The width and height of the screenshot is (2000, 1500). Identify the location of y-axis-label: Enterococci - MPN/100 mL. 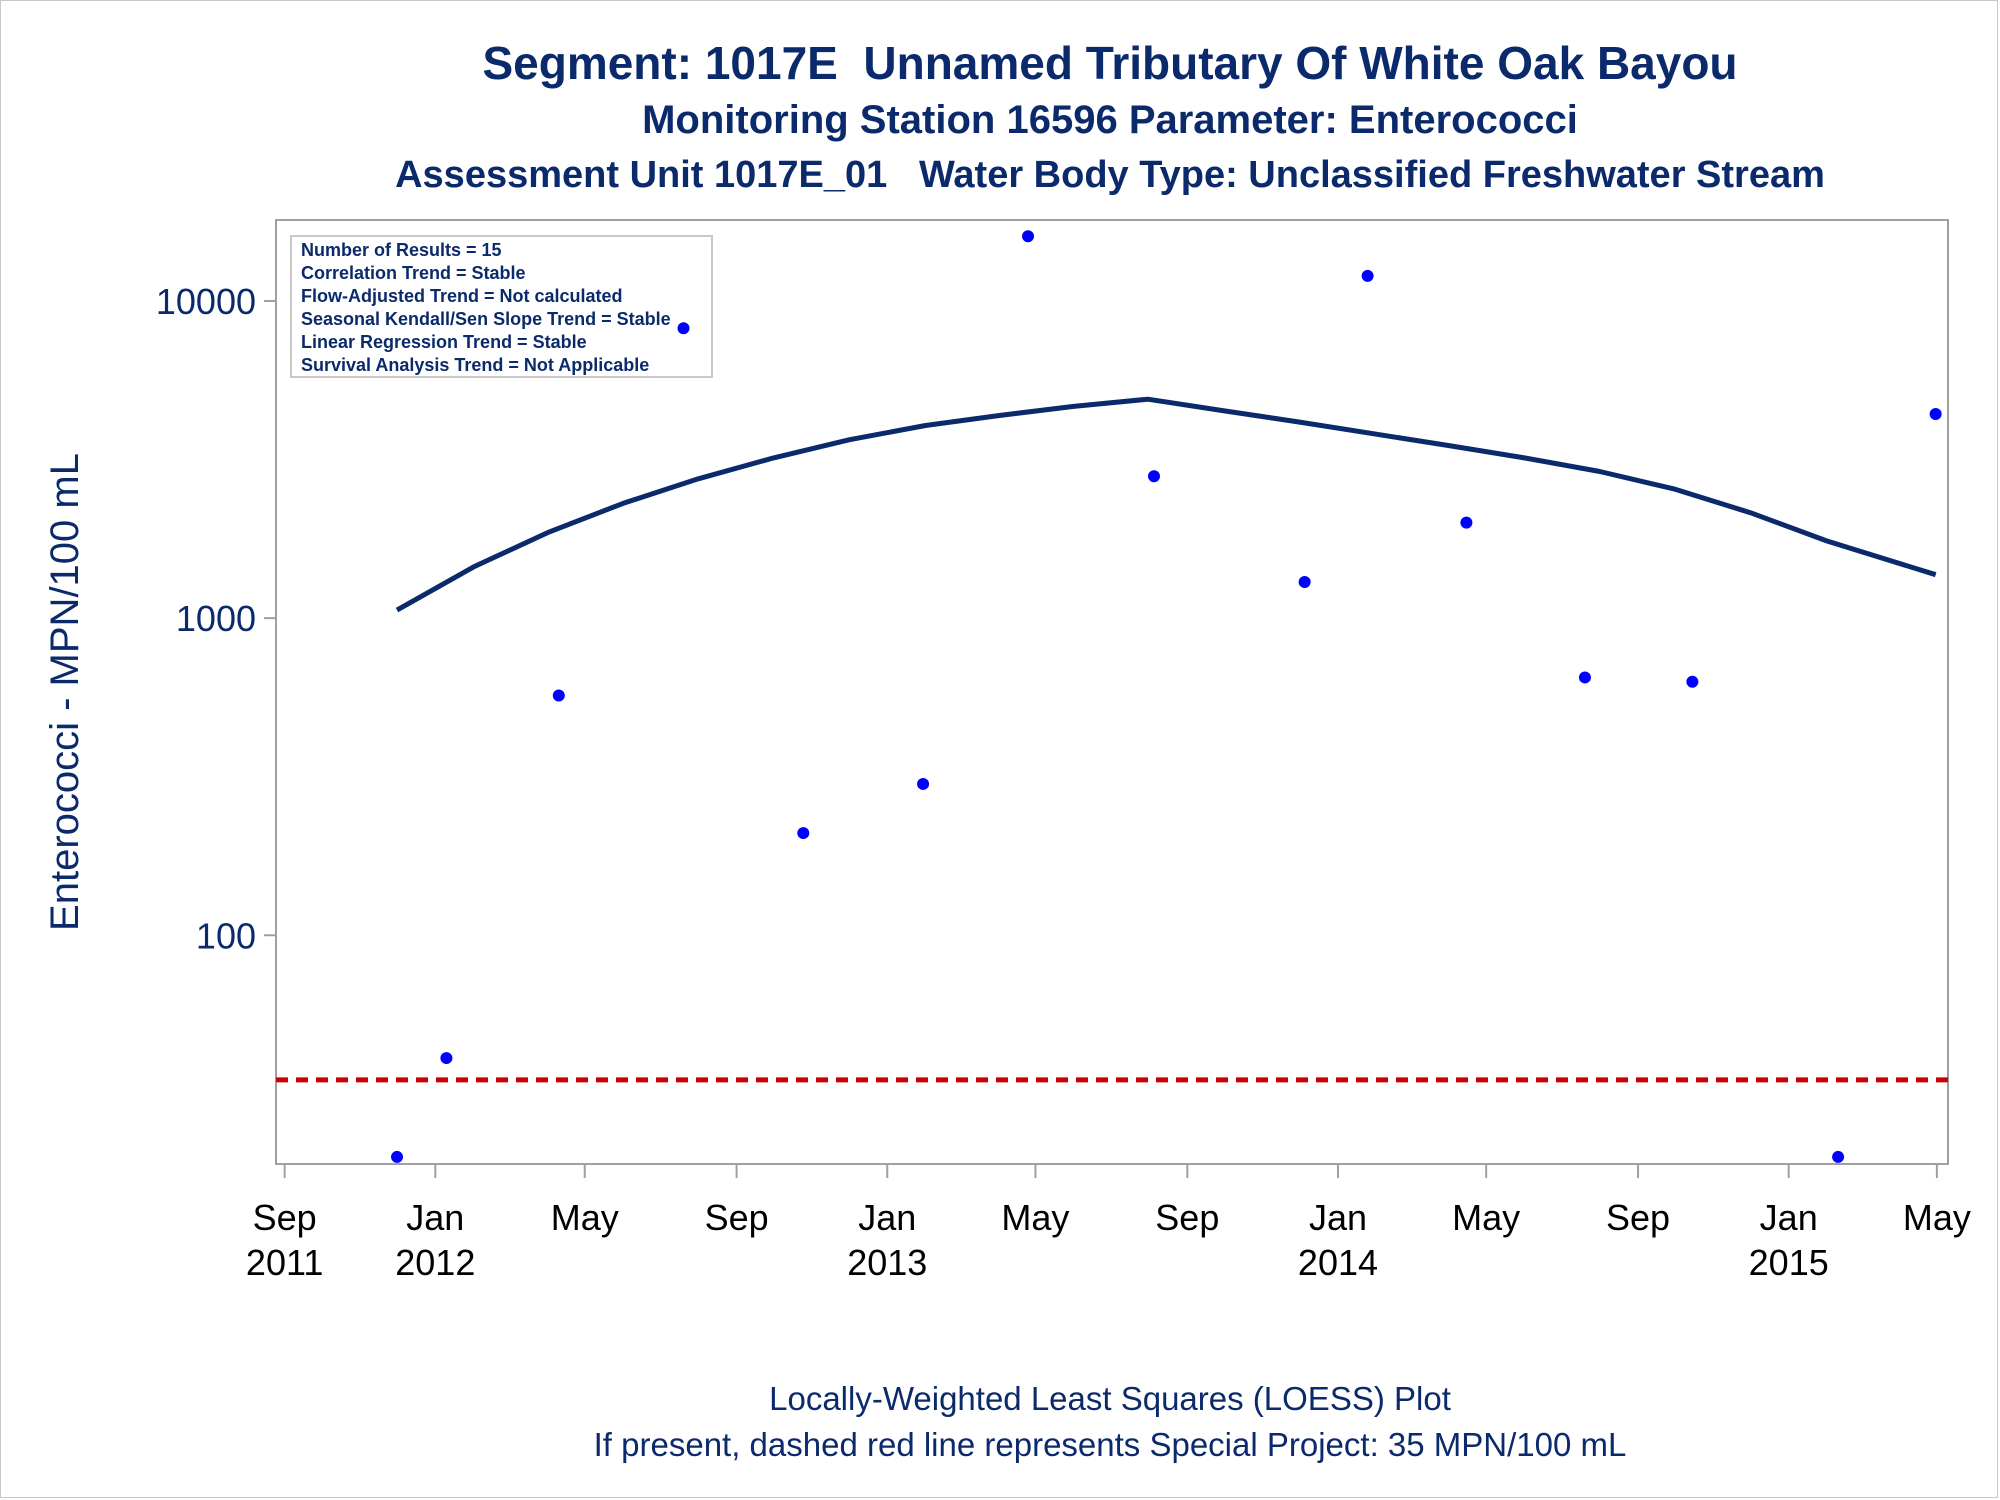
(65, 692).